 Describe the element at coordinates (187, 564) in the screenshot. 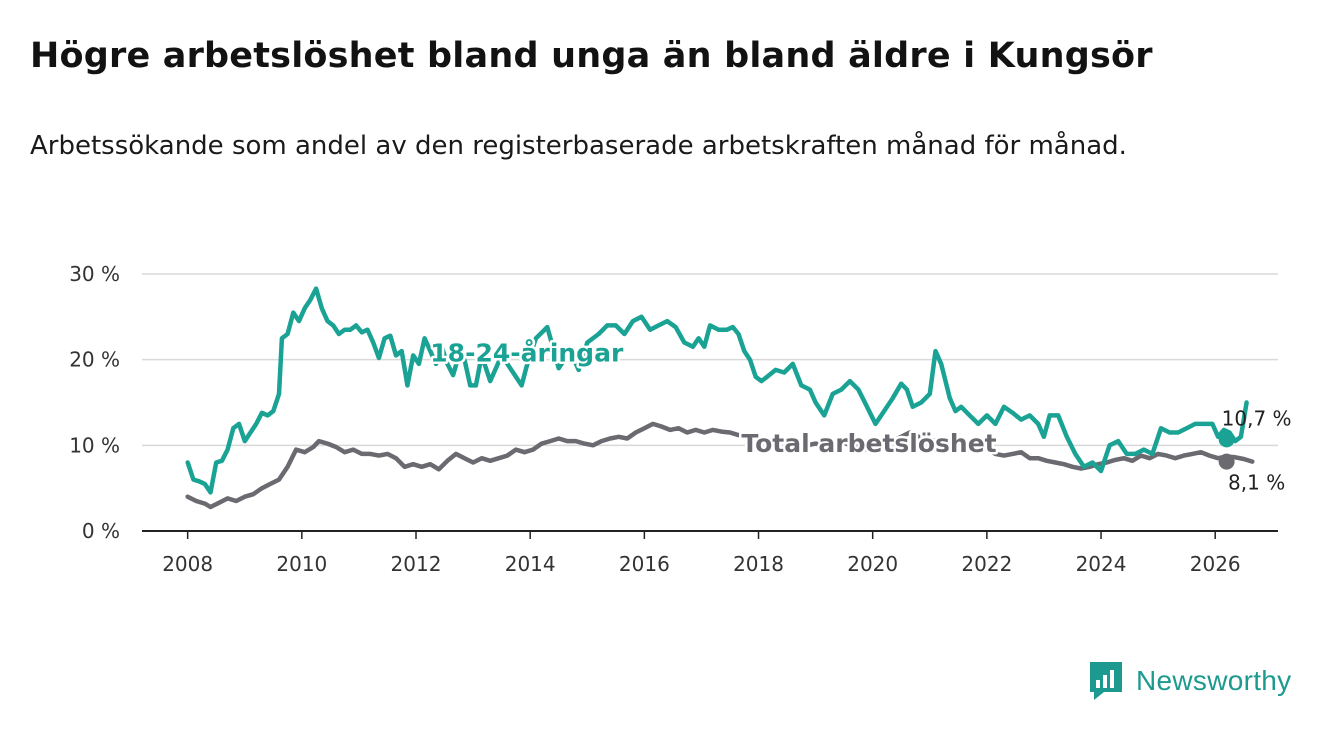

I see `x-tick-label: 2008` at that location.